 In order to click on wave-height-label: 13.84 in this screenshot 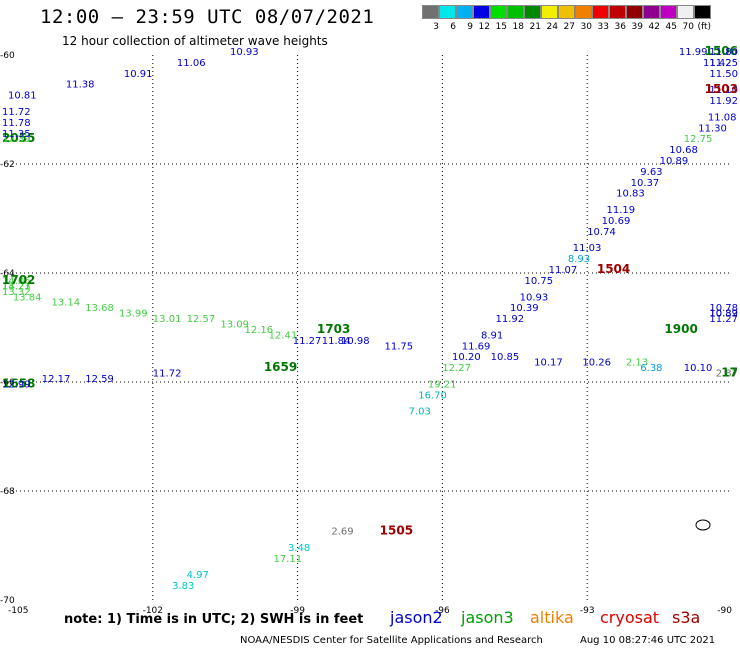, I will do `click(27, 297)`.